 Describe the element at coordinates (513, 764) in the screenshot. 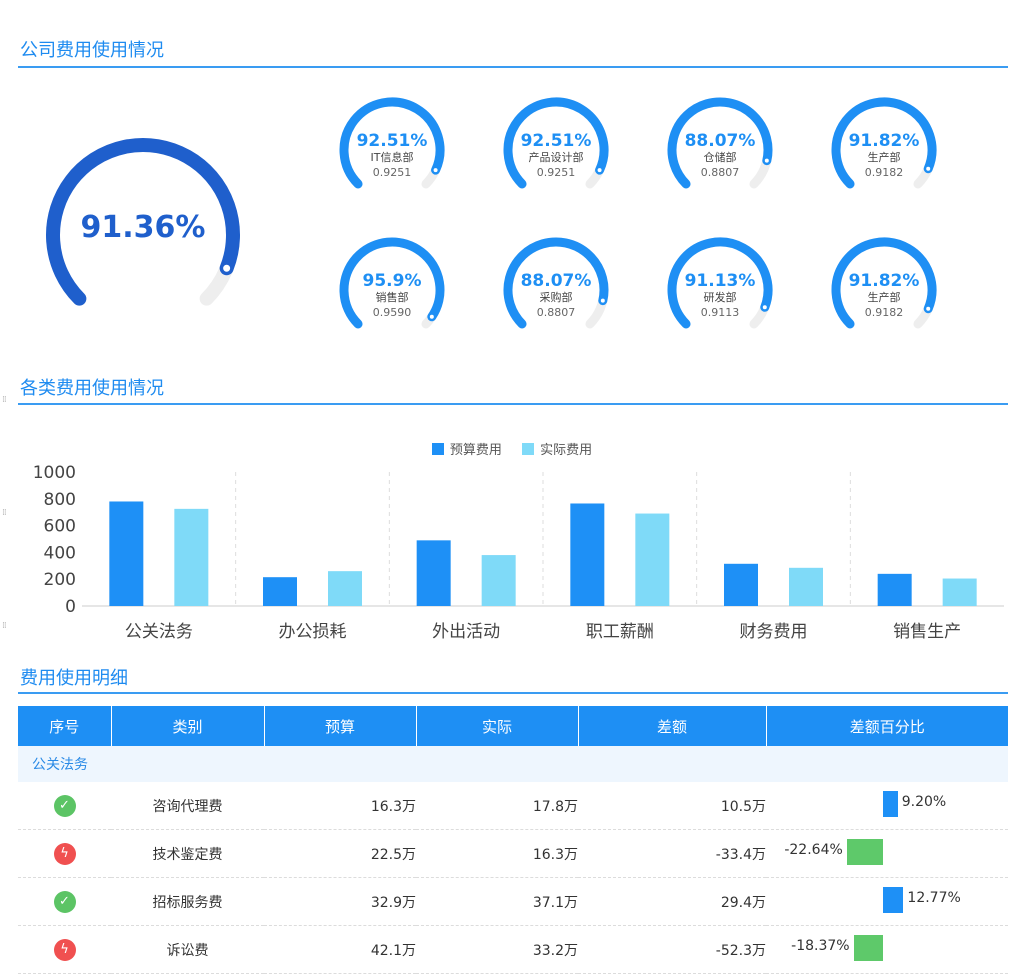

I see `table-group-row: 公关法务` at that location.